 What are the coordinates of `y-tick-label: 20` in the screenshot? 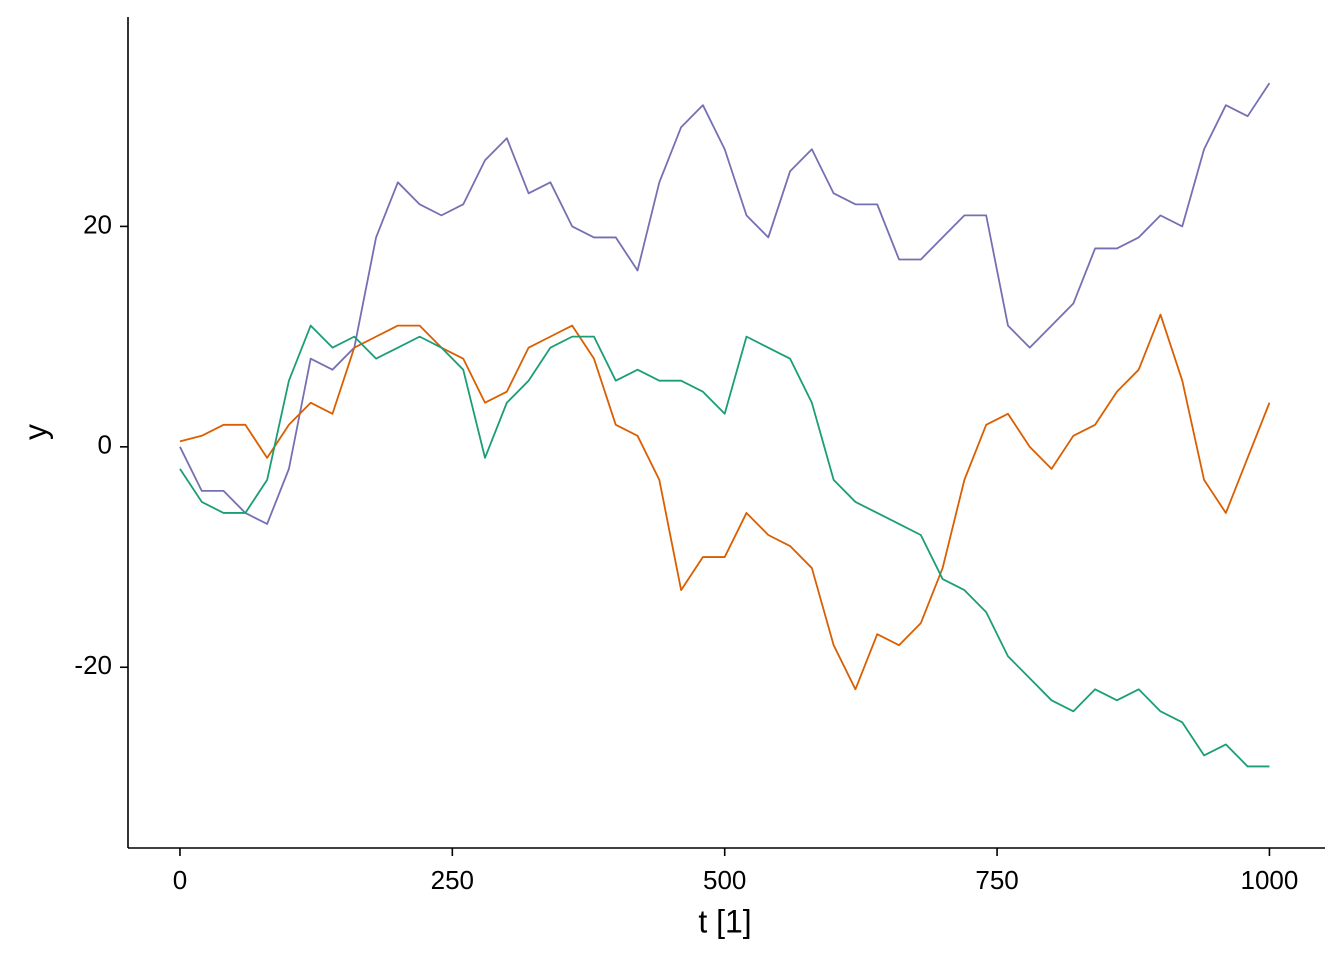 It's located at (97, 224).